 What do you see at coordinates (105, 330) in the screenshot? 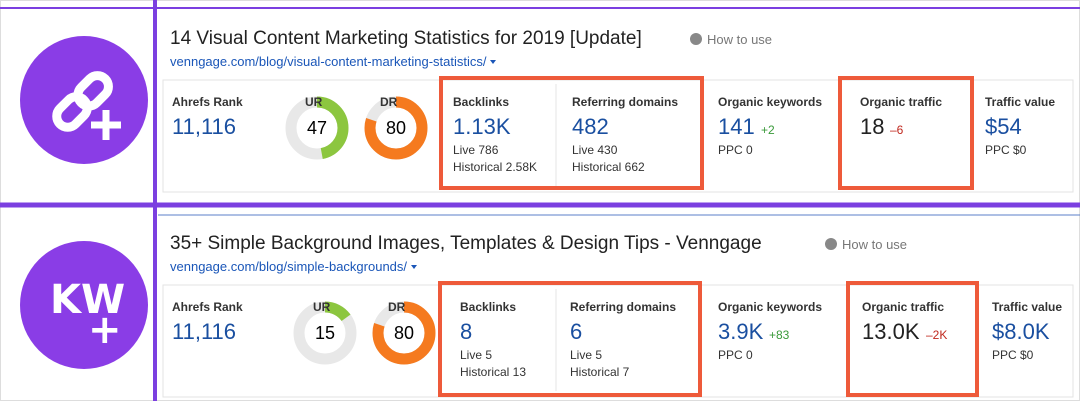
I see `icon-plus: +` at bounding box center [105, 330].